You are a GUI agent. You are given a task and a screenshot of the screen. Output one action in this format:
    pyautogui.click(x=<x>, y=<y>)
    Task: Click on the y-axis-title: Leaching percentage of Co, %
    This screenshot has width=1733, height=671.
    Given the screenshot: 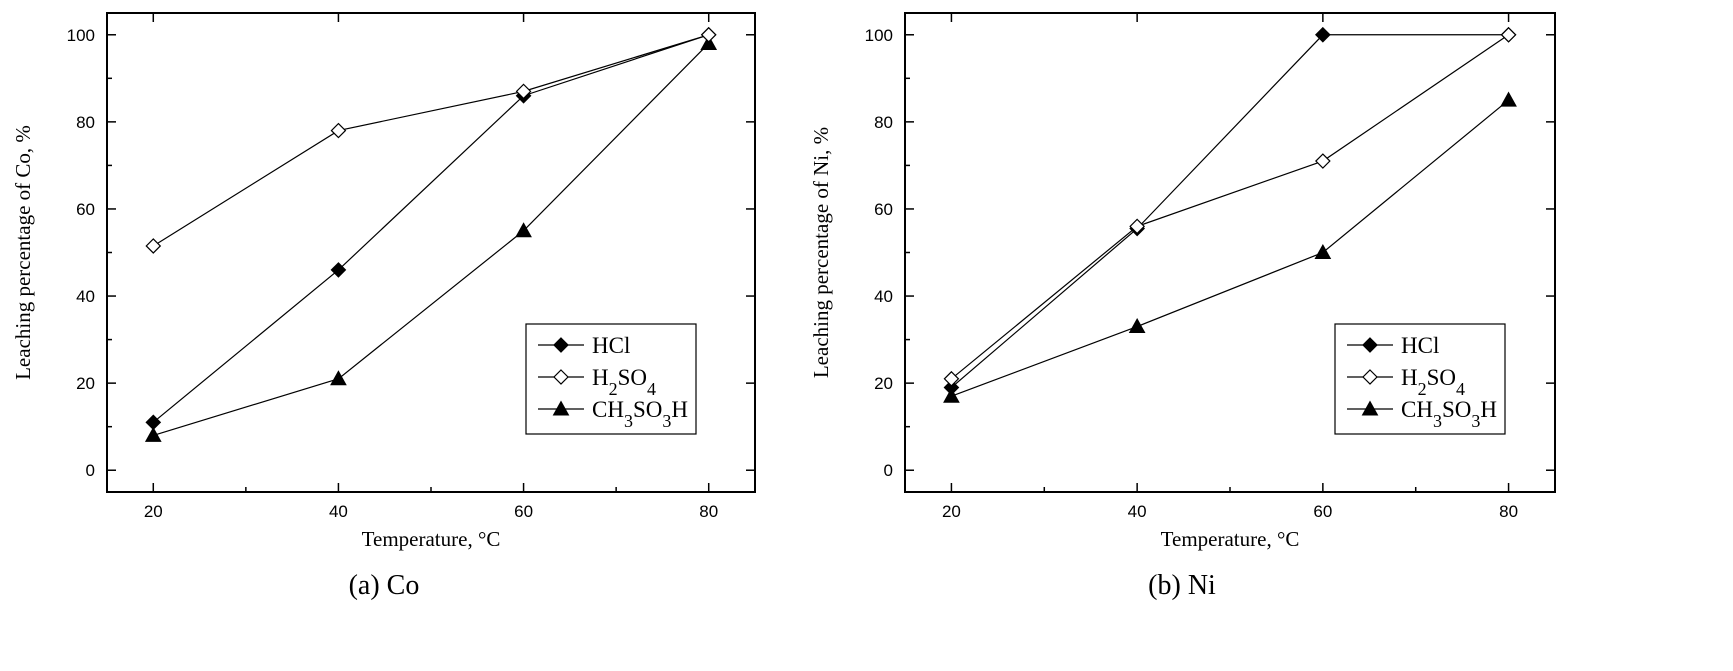 What is the action you would take?
    pyautogui.click(x=23, y=252)
    